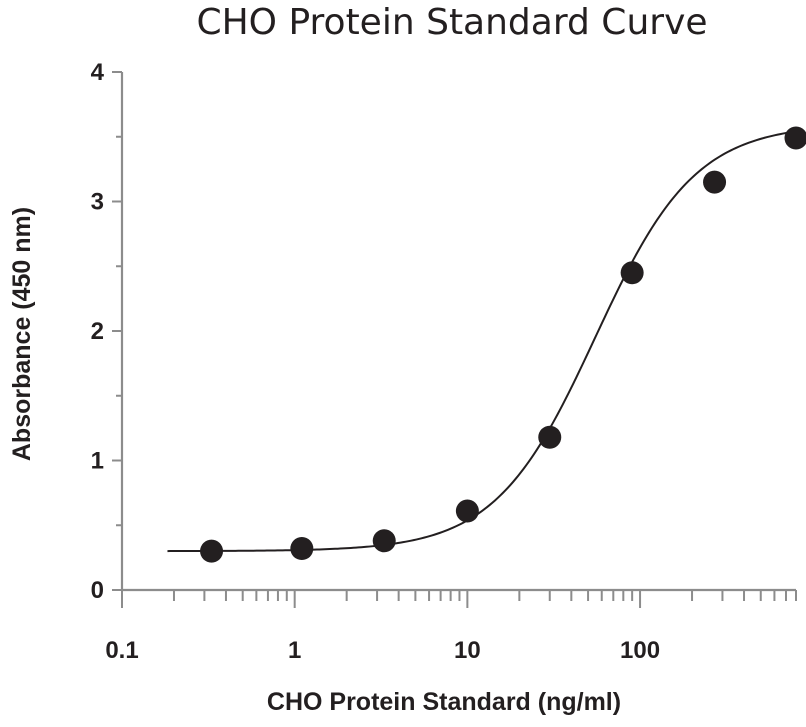 The height and width of the screenshot is (727, 806). What do you see at coordinates (97, 461) in the screenshot?
I see `y-tick-label: 1` at bounding box center [97, 461].